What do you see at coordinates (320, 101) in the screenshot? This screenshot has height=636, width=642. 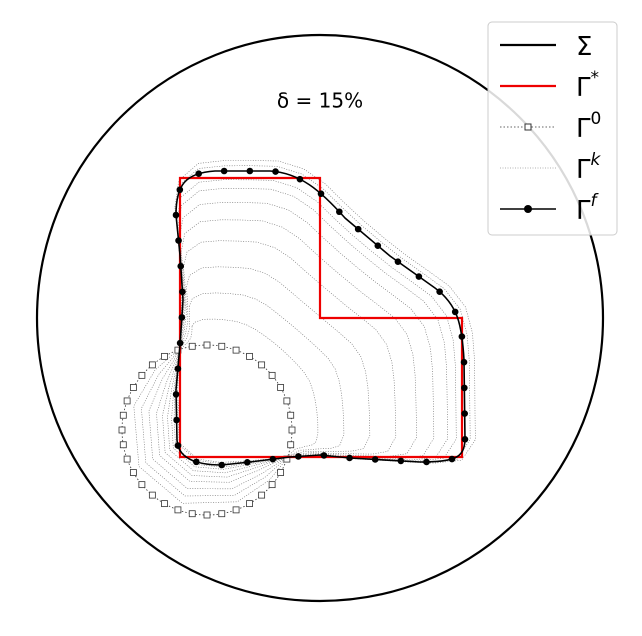 I see `annotation: δ = 15%` at bounding box center [320, 101].